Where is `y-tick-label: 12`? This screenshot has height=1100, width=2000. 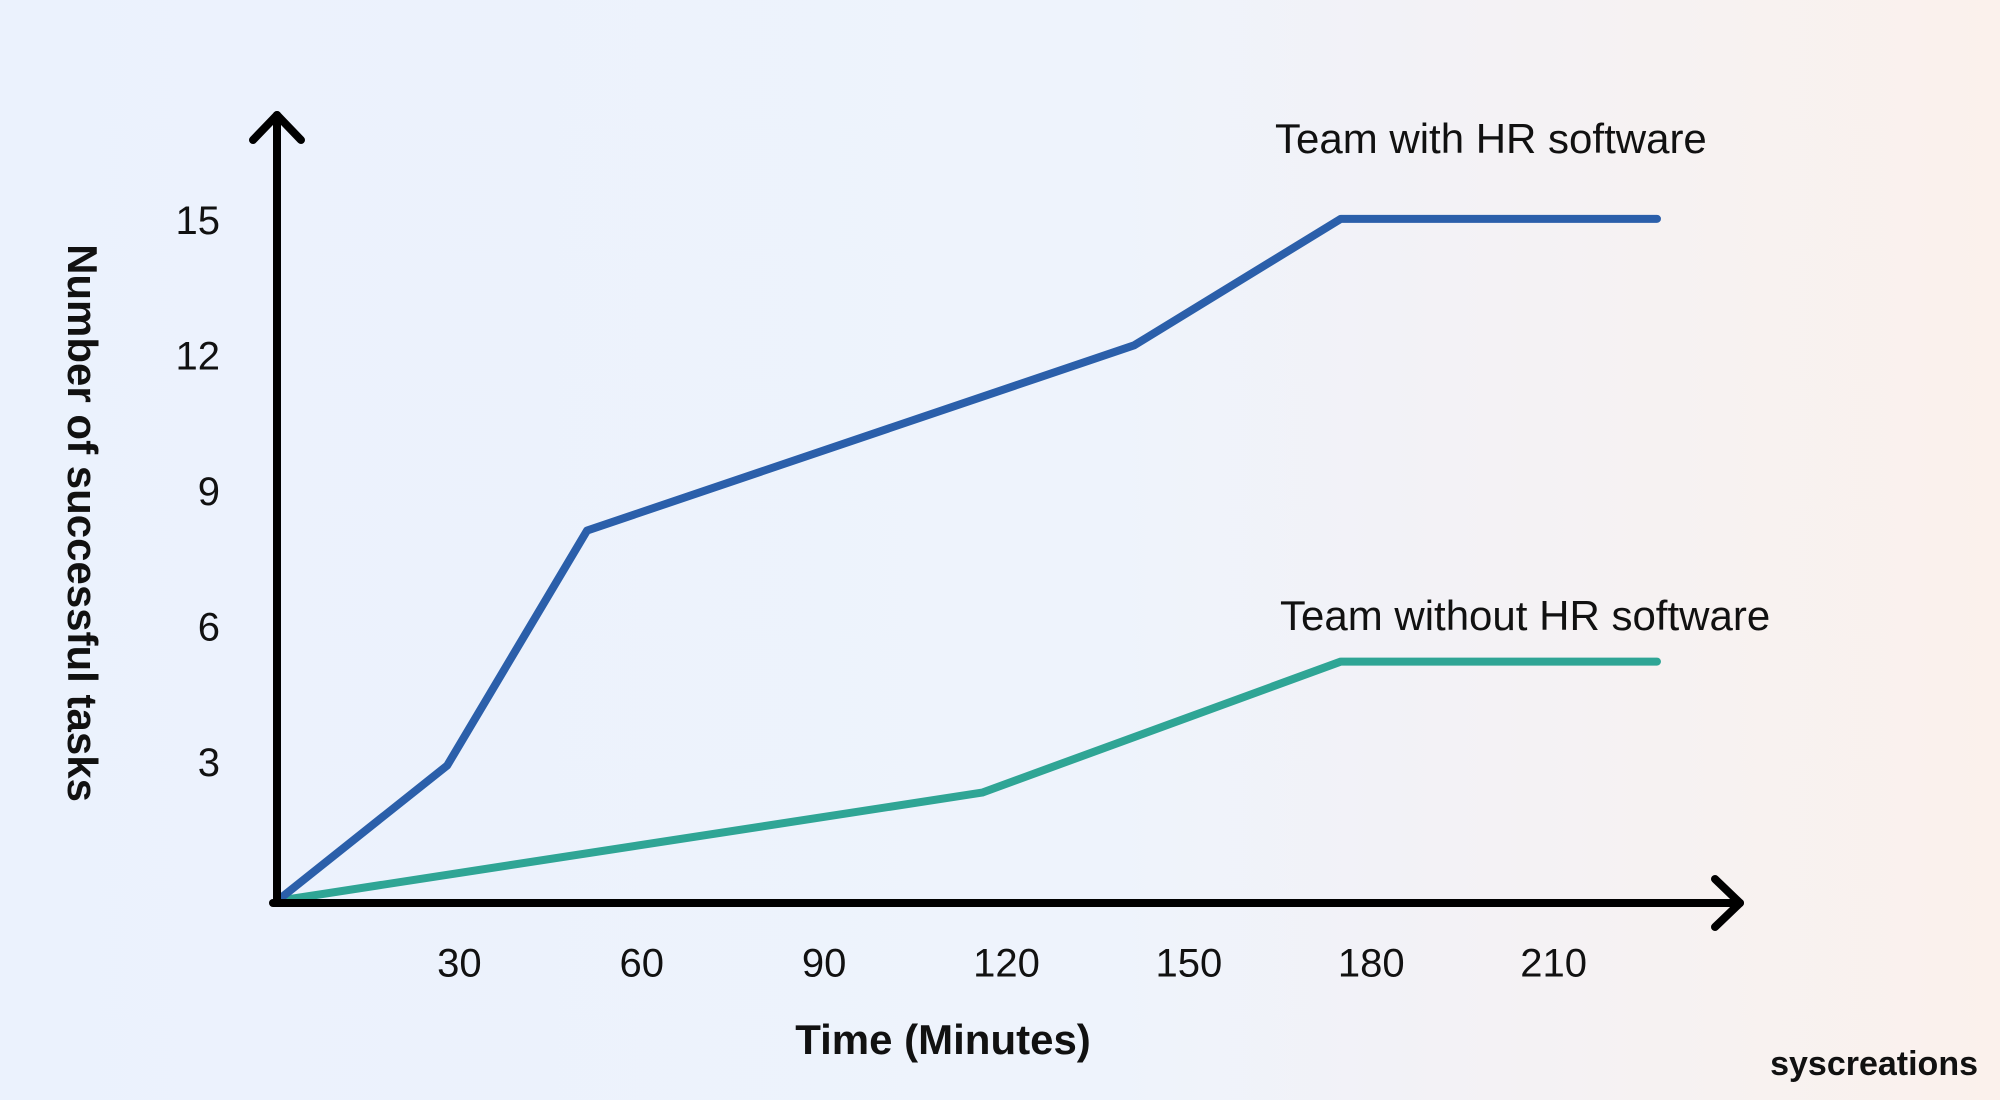 y-tick-label: 12 is located at coordinates (198, 356).